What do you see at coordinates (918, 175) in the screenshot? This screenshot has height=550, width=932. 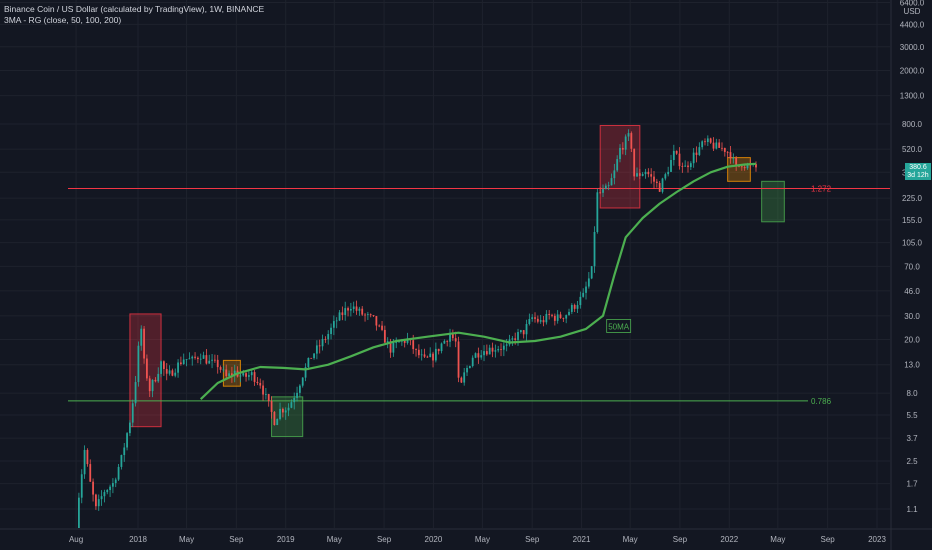 I see `bar-countdown: 3d 12h` at bounding box center [918, 175].